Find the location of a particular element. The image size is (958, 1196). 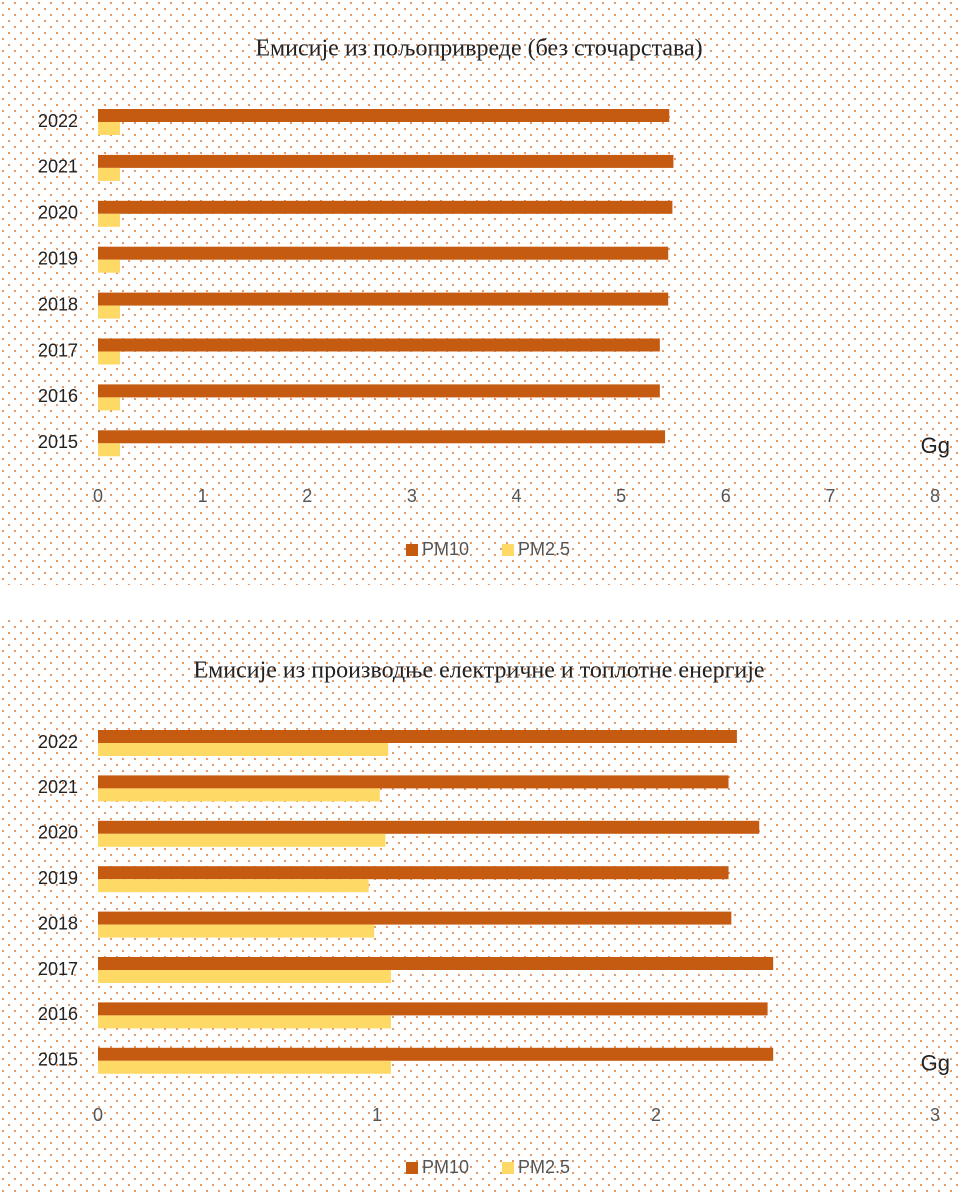

x-tick-label: 5 is located at coordinates (621, 496).